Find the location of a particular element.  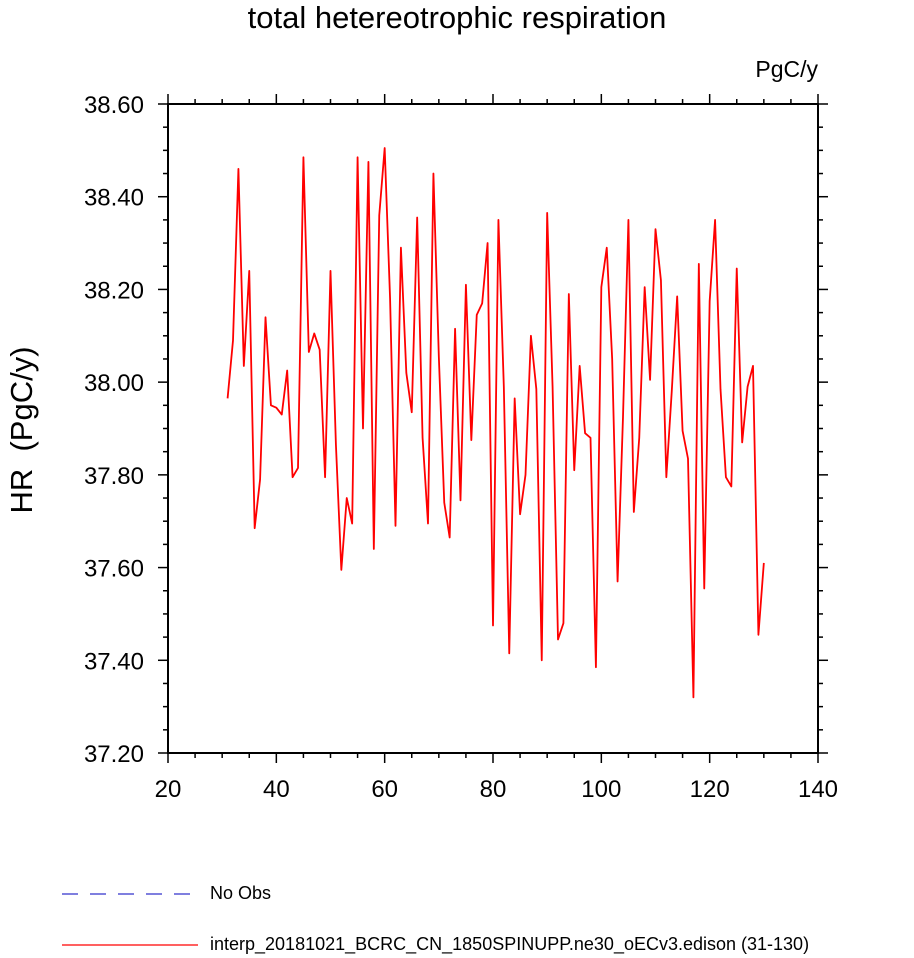

y-tick-label: 38.60 is located at coordinates (114, 105).